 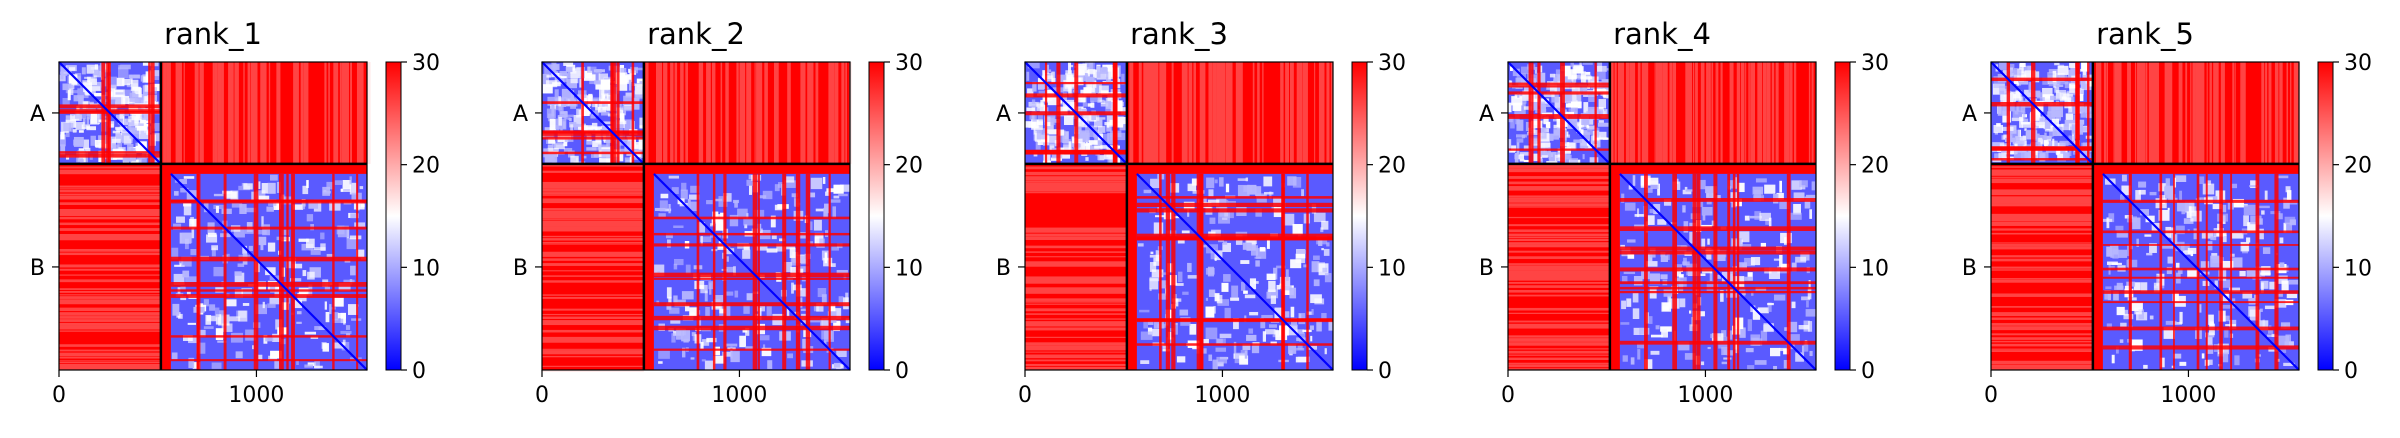 What do you see at coordinates (1179, 34) in the screenshot?
I see `panel-title: rank_3` at bounding box center [1179, 34].